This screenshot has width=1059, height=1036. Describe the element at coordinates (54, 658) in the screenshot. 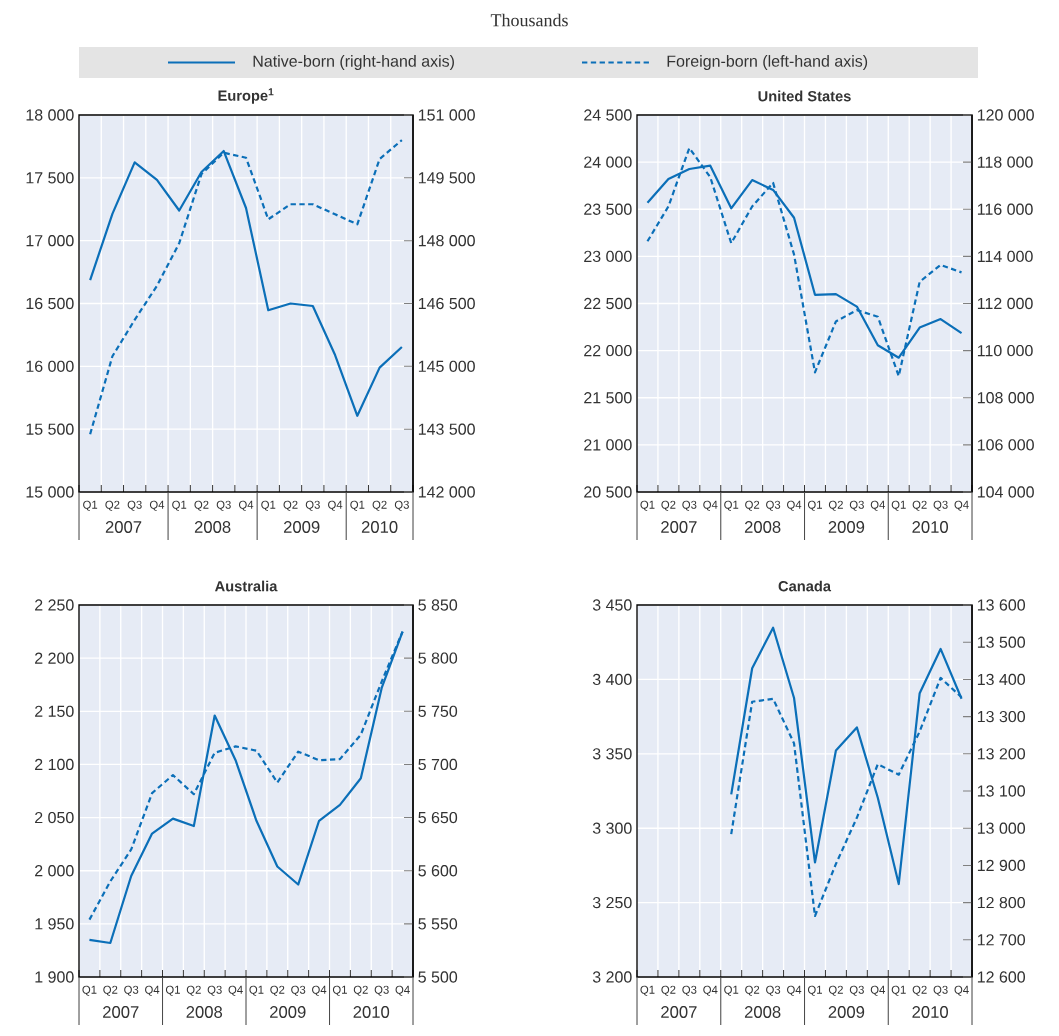

I see `y-tick-label: 2 200` at that location.